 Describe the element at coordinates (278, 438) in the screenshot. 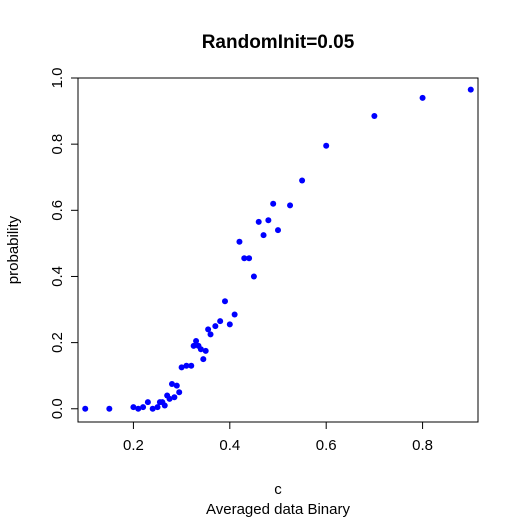

I see `x-axis: 0.2 0.4 0.6 0.8` at that location.